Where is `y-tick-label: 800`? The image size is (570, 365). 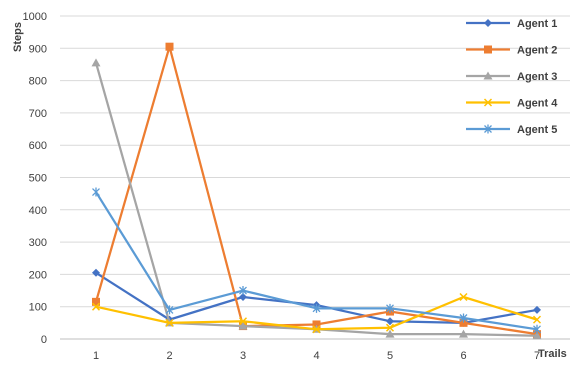 y-tick-label: 800 is located at coordinates (38, 82).